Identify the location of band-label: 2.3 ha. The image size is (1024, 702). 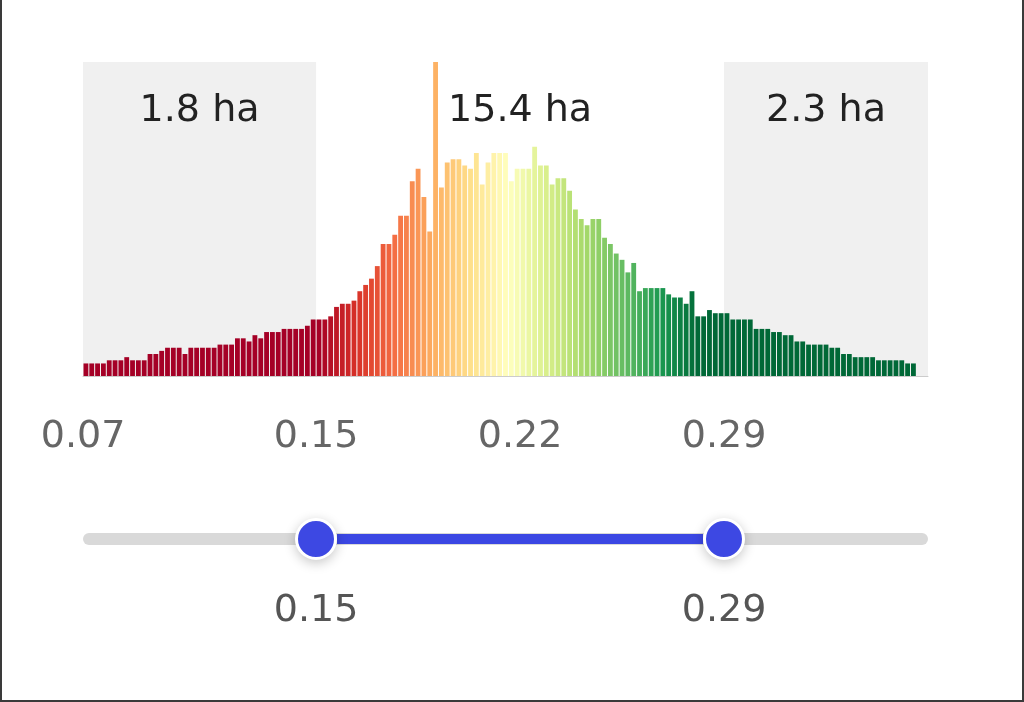
(826, 108).